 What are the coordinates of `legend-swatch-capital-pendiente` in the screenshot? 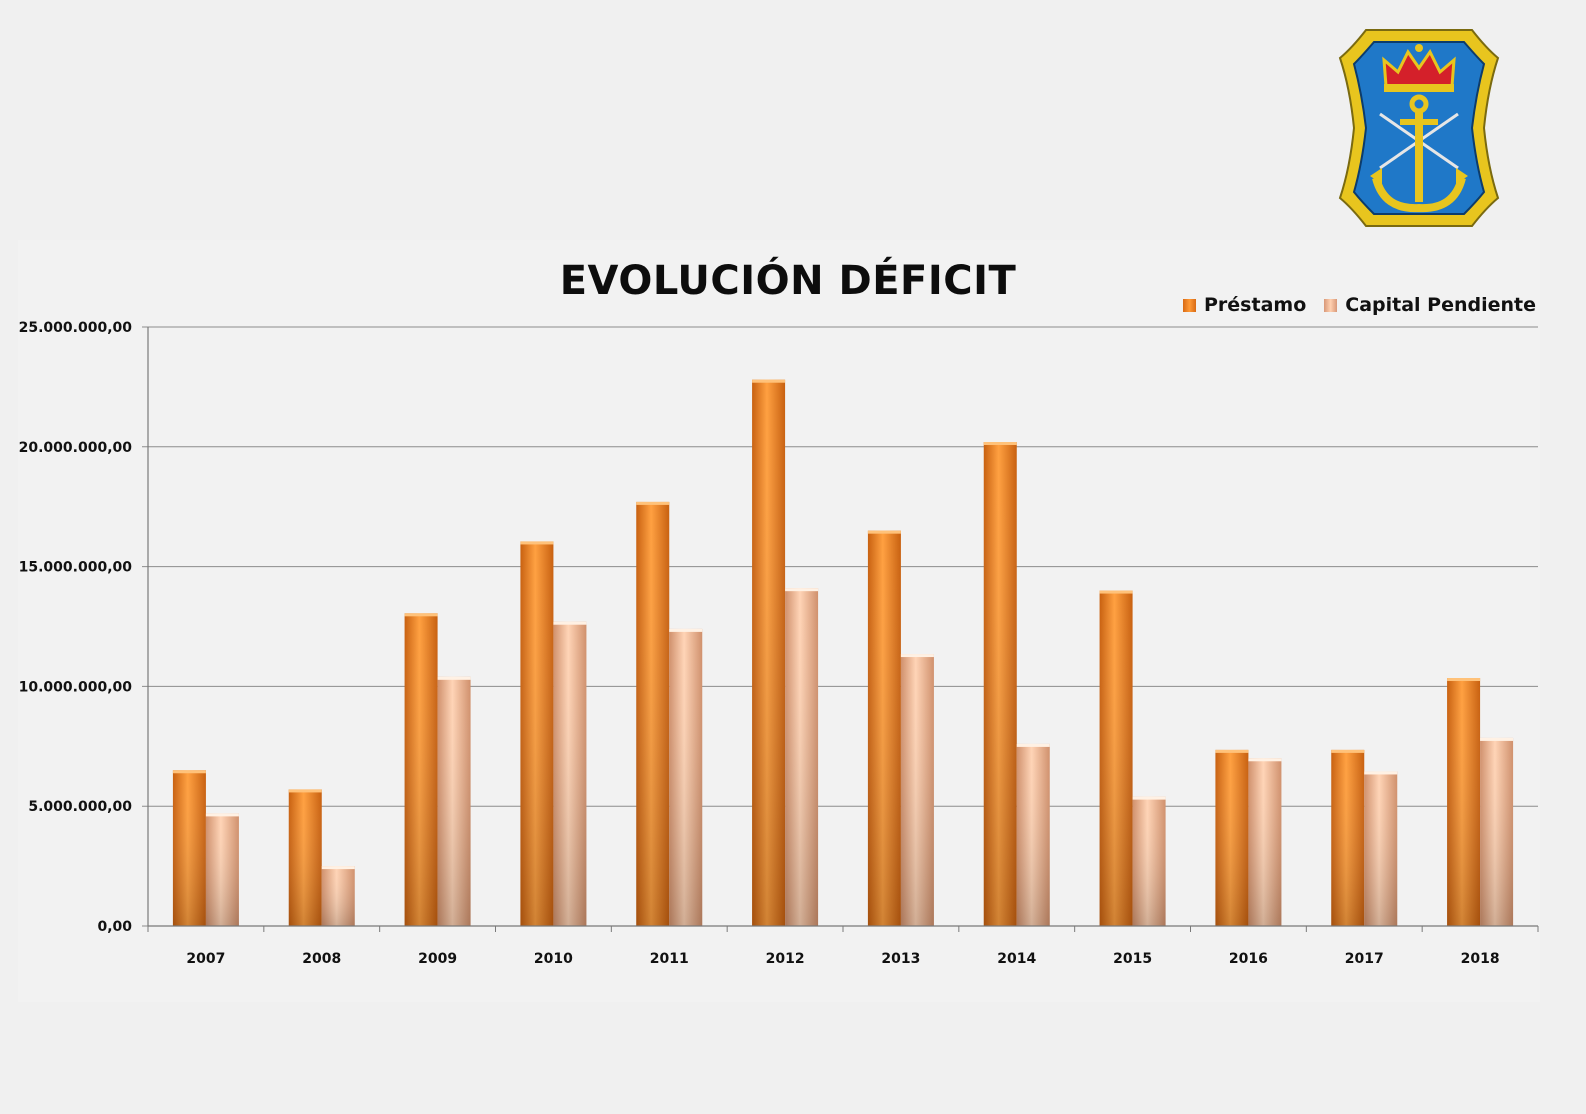 It's located at (1331, 305).